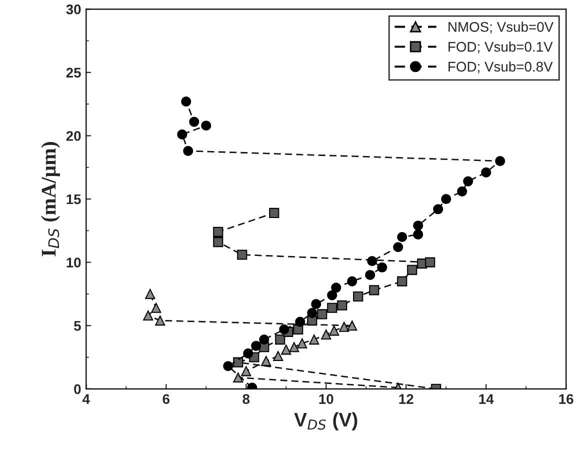 Image resolution: width=586 pixels, height=457 pixels. Describe the element at coordinates (246, 399) in the screenshot. I see `x-tick-label: 8` at that location.